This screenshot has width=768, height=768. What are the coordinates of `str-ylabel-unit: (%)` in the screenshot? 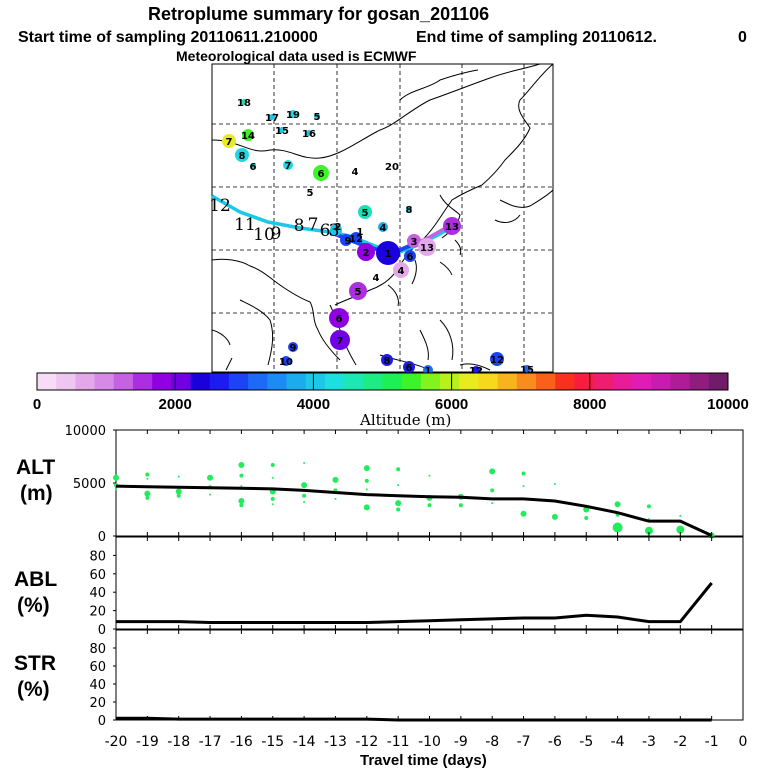 It's located at (33, 689).